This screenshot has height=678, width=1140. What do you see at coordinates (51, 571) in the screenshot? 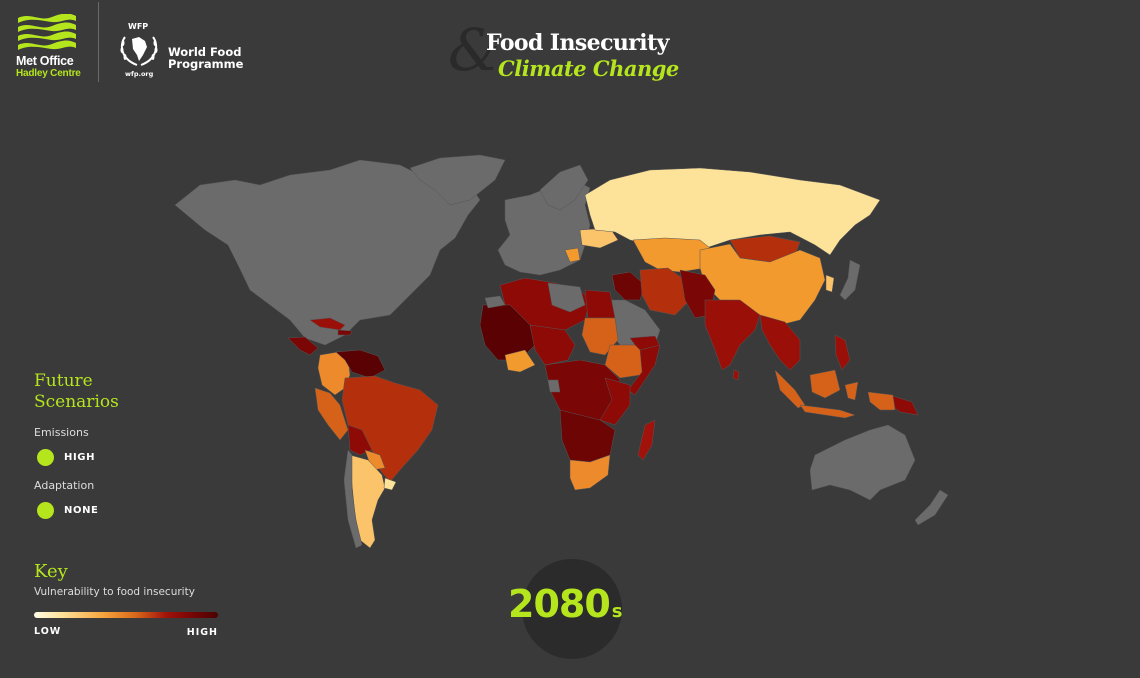
I see `key-title: Key` at bounding box center [51, 571].